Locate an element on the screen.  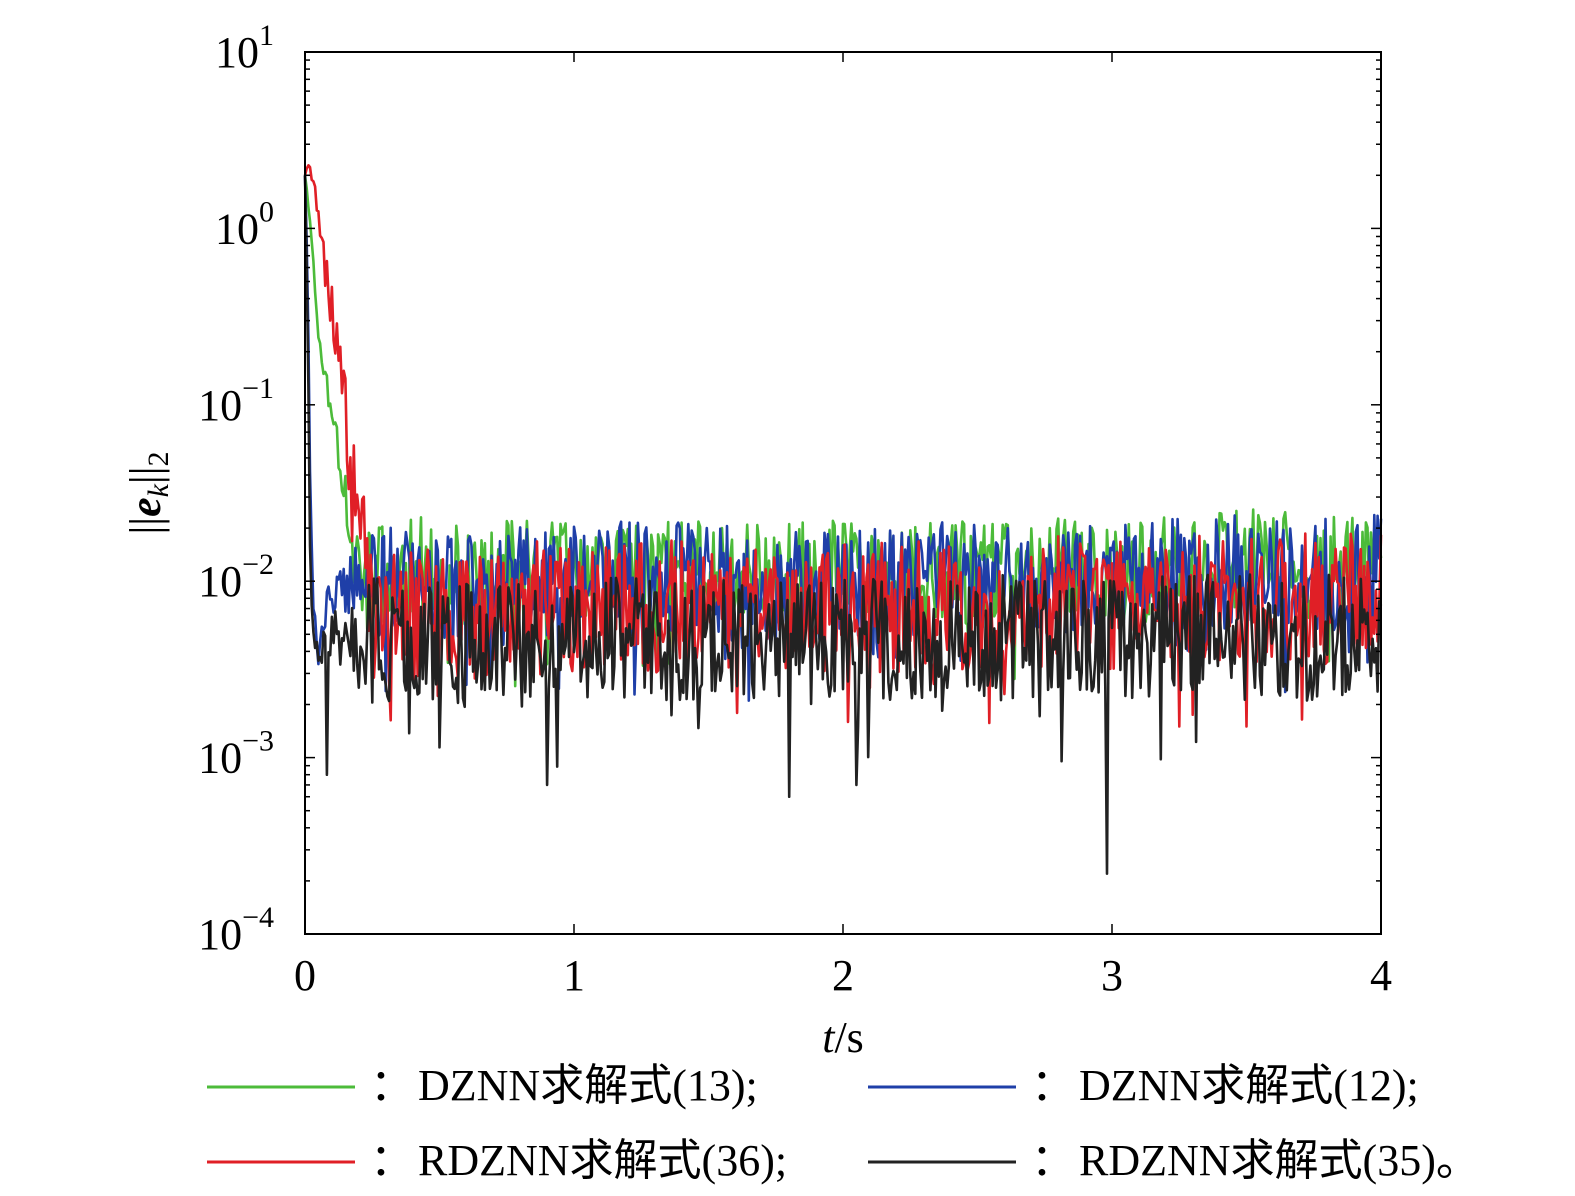
legend-label: RDZNN求解式(35)。 is located at coordinates (1279, 1160).